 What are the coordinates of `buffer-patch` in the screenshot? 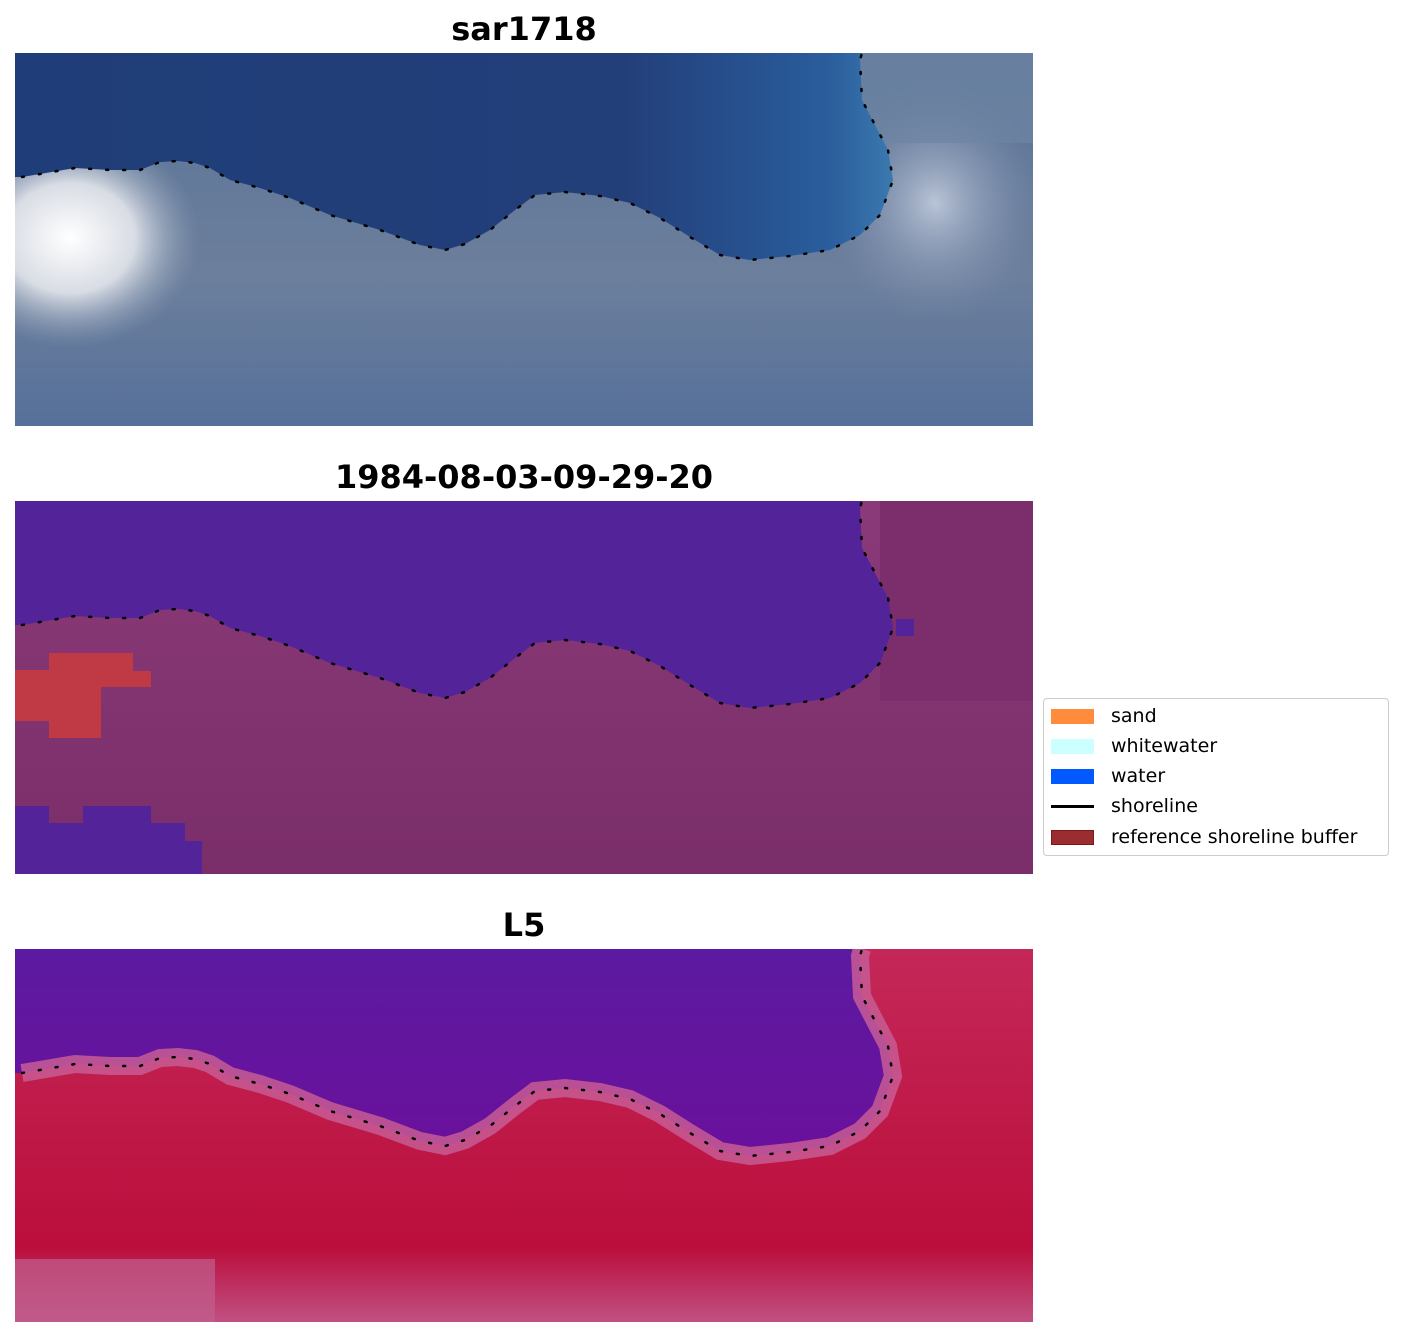 It's located at (83, 695).